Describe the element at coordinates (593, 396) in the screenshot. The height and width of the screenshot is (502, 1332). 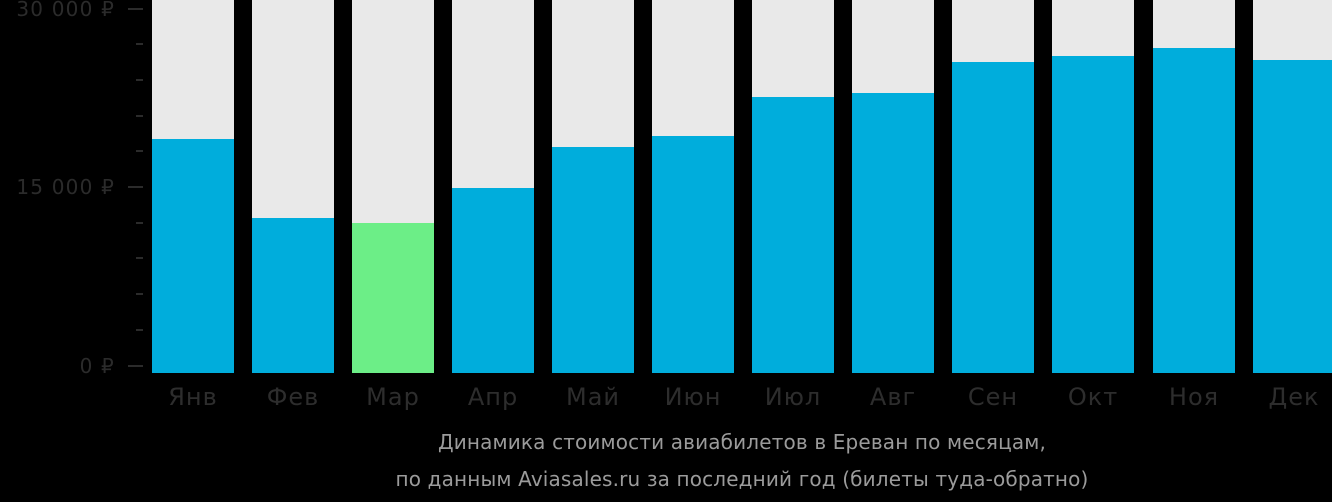
I see `month-label-5: Май` at that location.